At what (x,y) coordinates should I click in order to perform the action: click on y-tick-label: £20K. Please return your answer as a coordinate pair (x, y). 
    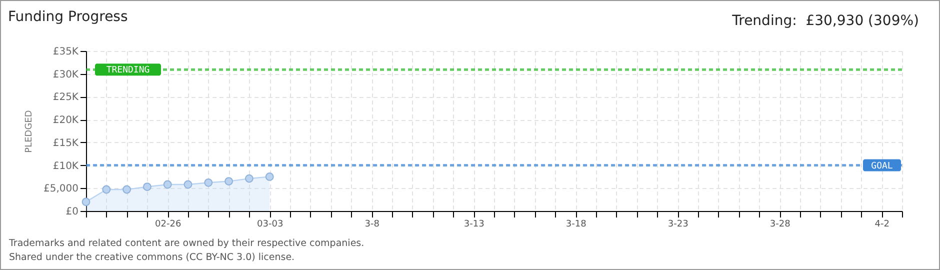
    Looking at the image, I should click on (65, 120).